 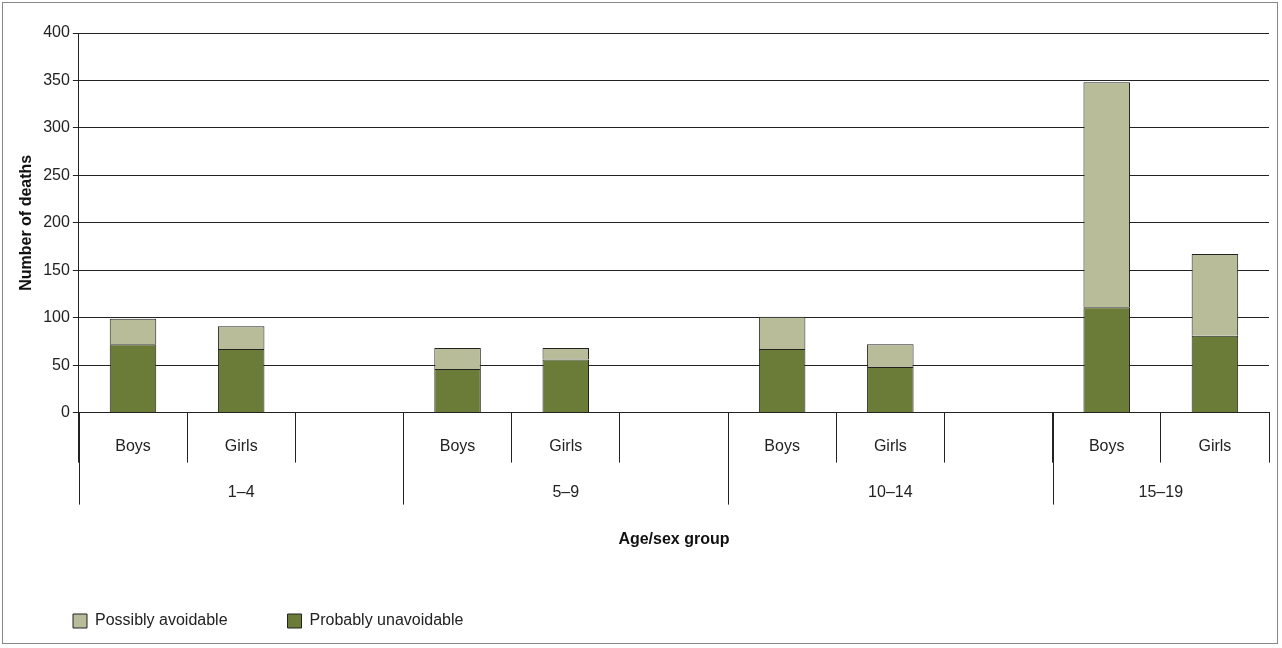 I want to click on y-tick-label: 100, so click(x=56, y=317).